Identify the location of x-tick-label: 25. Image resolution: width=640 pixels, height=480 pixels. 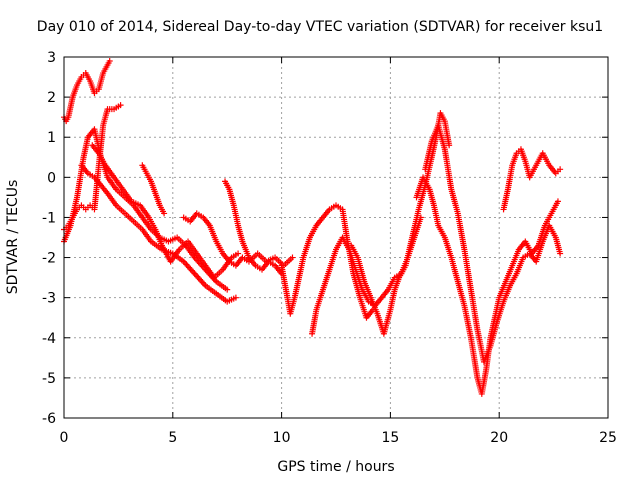
(608, 438).